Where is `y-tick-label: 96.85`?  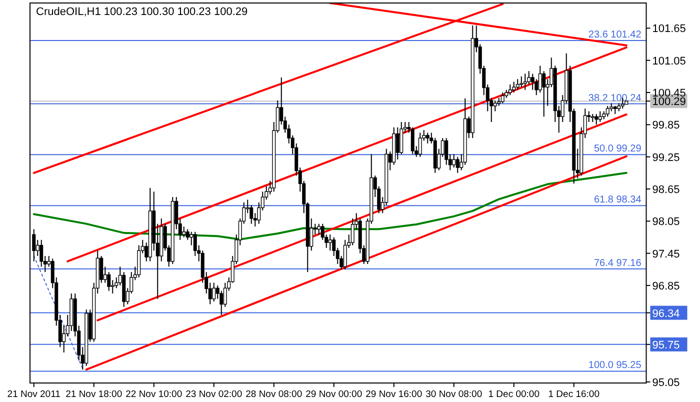 y-tick-label: 96.85 is located at coordinates (666, 286).